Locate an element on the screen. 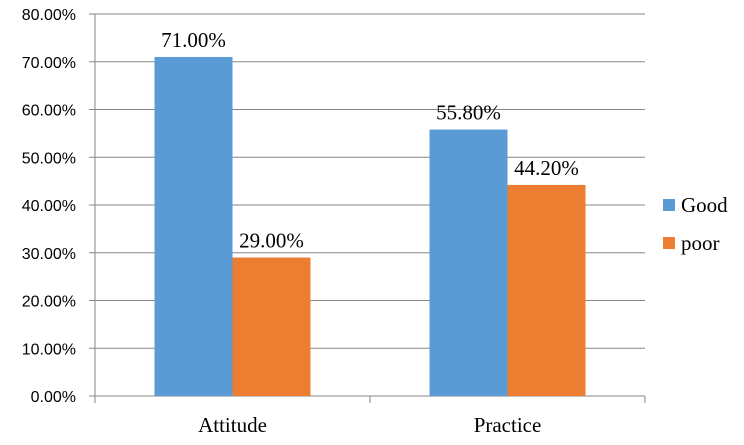 Image resolution: width=744 pixels, height=445 pixels. y-tick-label: 0.00% is located at coordinates (53, 397).